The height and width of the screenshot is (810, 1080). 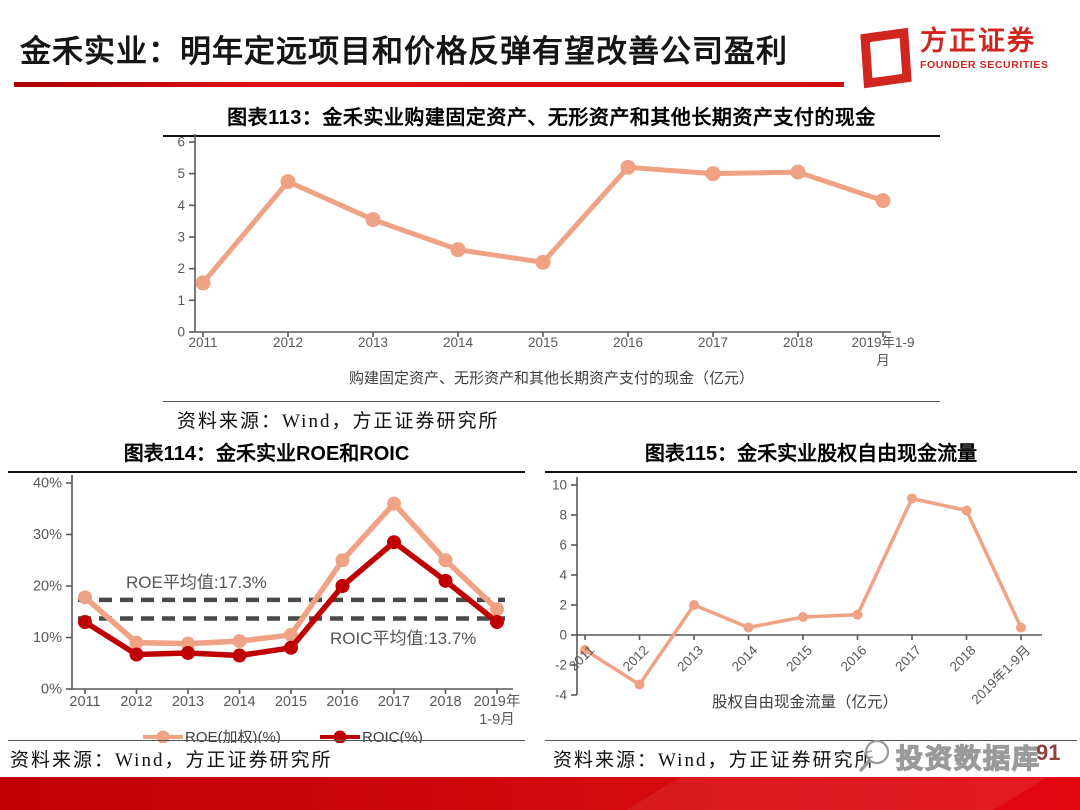 I want to click on svg-text: ROE(加权)(%), so click(x=233, y=736).